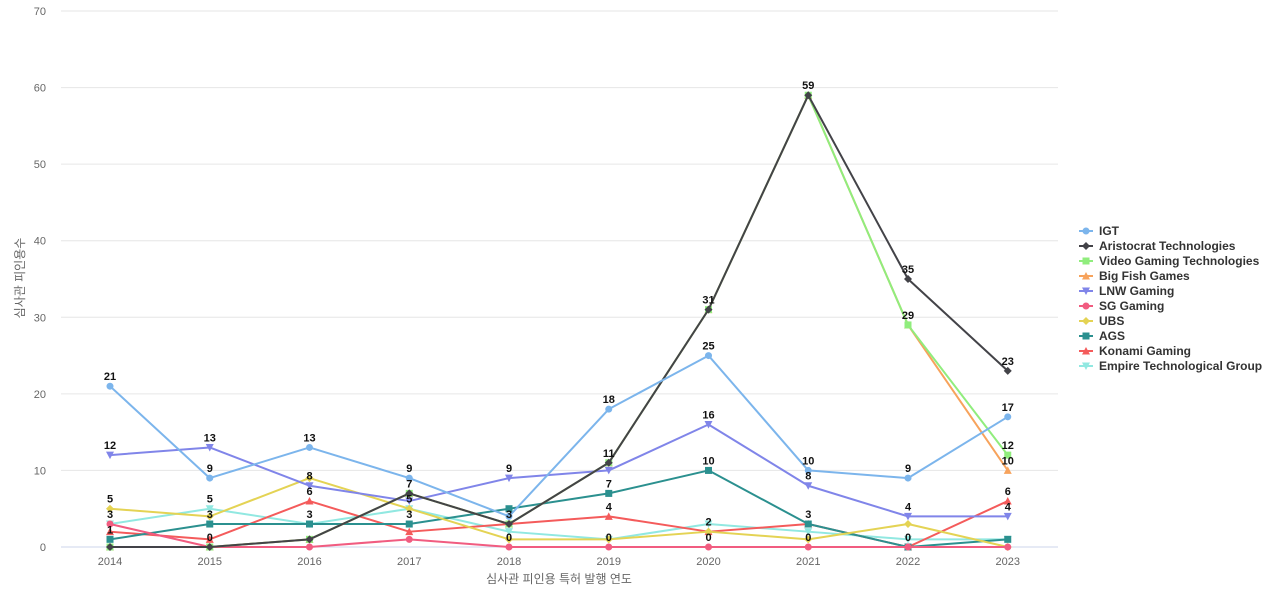 Image resolution: width=1280 pixels, height=605 pixels. I want to click on legend-item: Aristocrat Technologies, so click(1157, 246).